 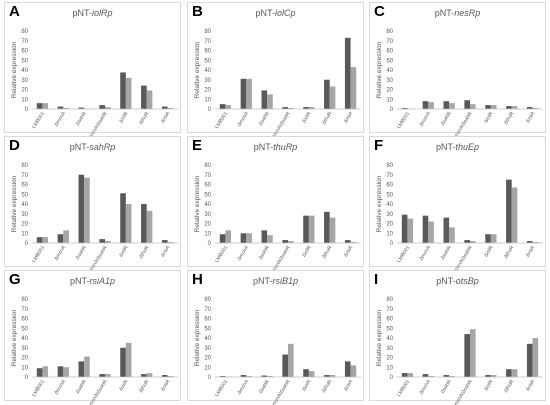 I want to click on panel-letter: H, so click(x=197, y=279).